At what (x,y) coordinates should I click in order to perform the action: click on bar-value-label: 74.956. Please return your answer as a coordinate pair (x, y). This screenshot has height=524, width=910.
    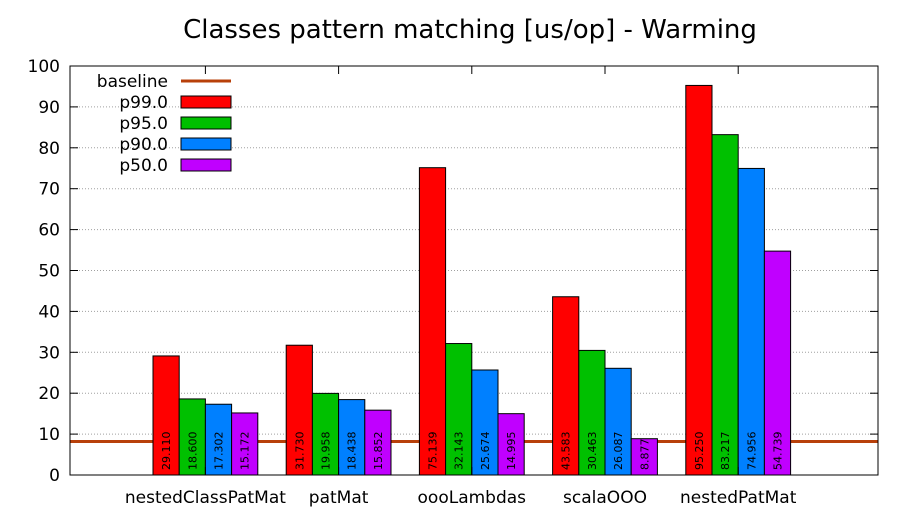
    Looking at the image, I should click on (751, 451).